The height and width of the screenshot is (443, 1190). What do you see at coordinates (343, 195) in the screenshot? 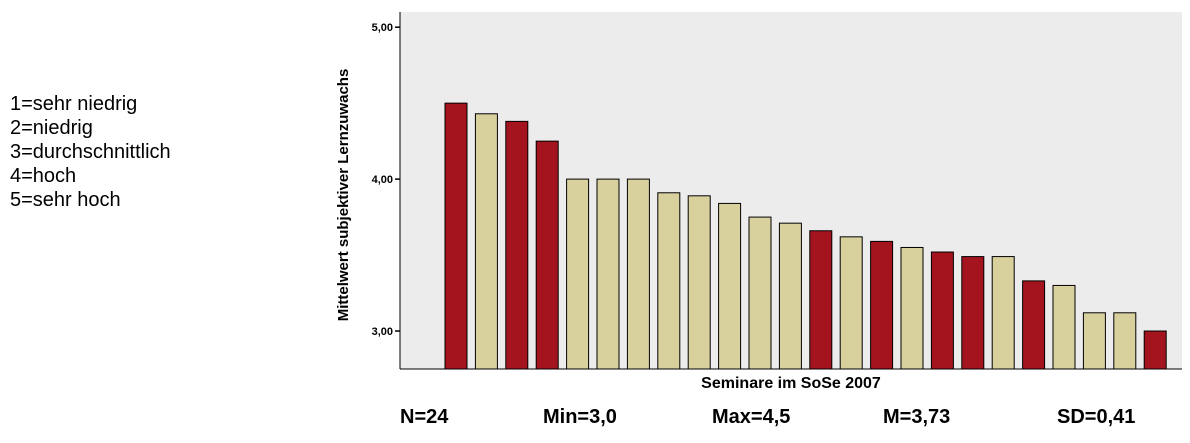
I see `y-axis-title: Mittelwert subjektiver Lernzuwachs` at bounding box center [343, 195].